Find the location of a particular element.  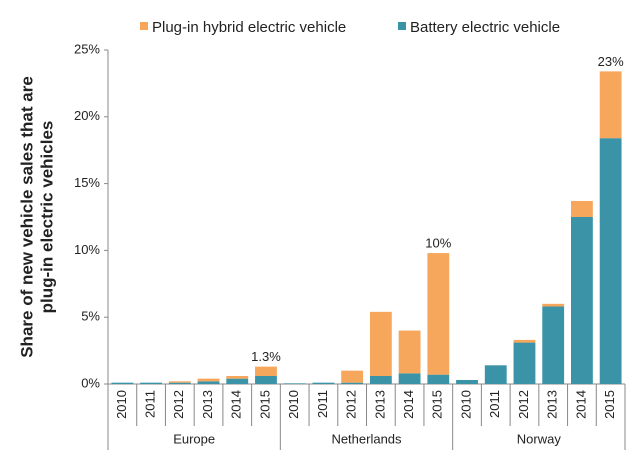

legend-label: Plug-in hybrid electric vehicle is located at coordinates (249, 27).